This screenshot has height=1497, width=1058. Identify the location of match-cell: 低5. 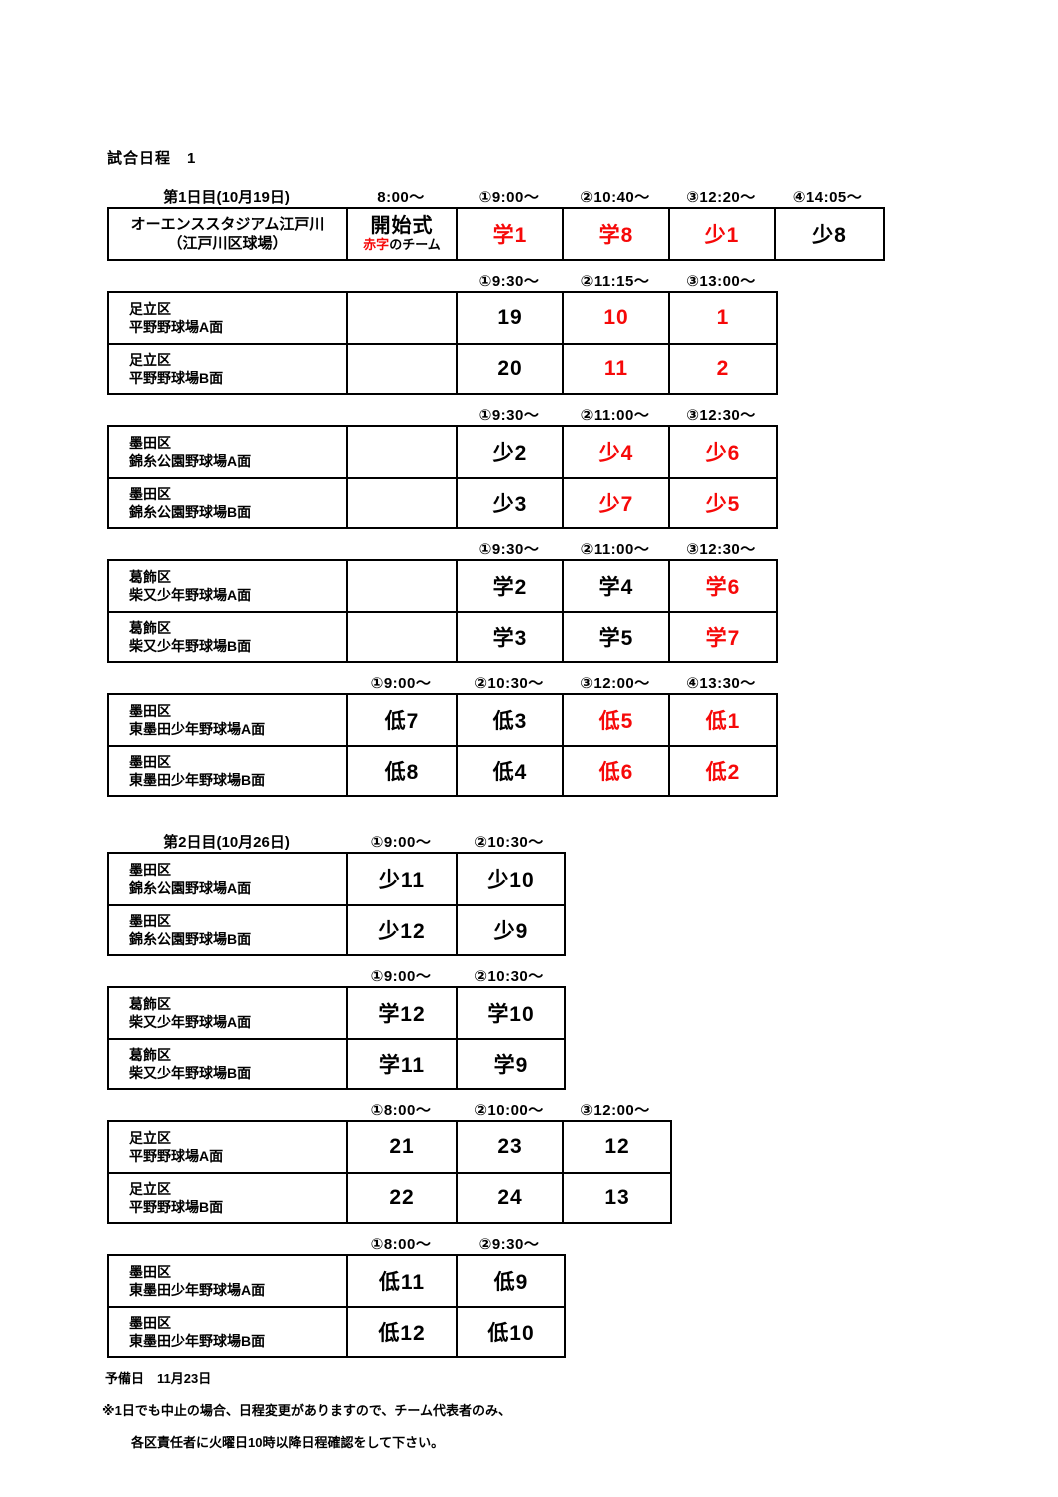
(617, 720).